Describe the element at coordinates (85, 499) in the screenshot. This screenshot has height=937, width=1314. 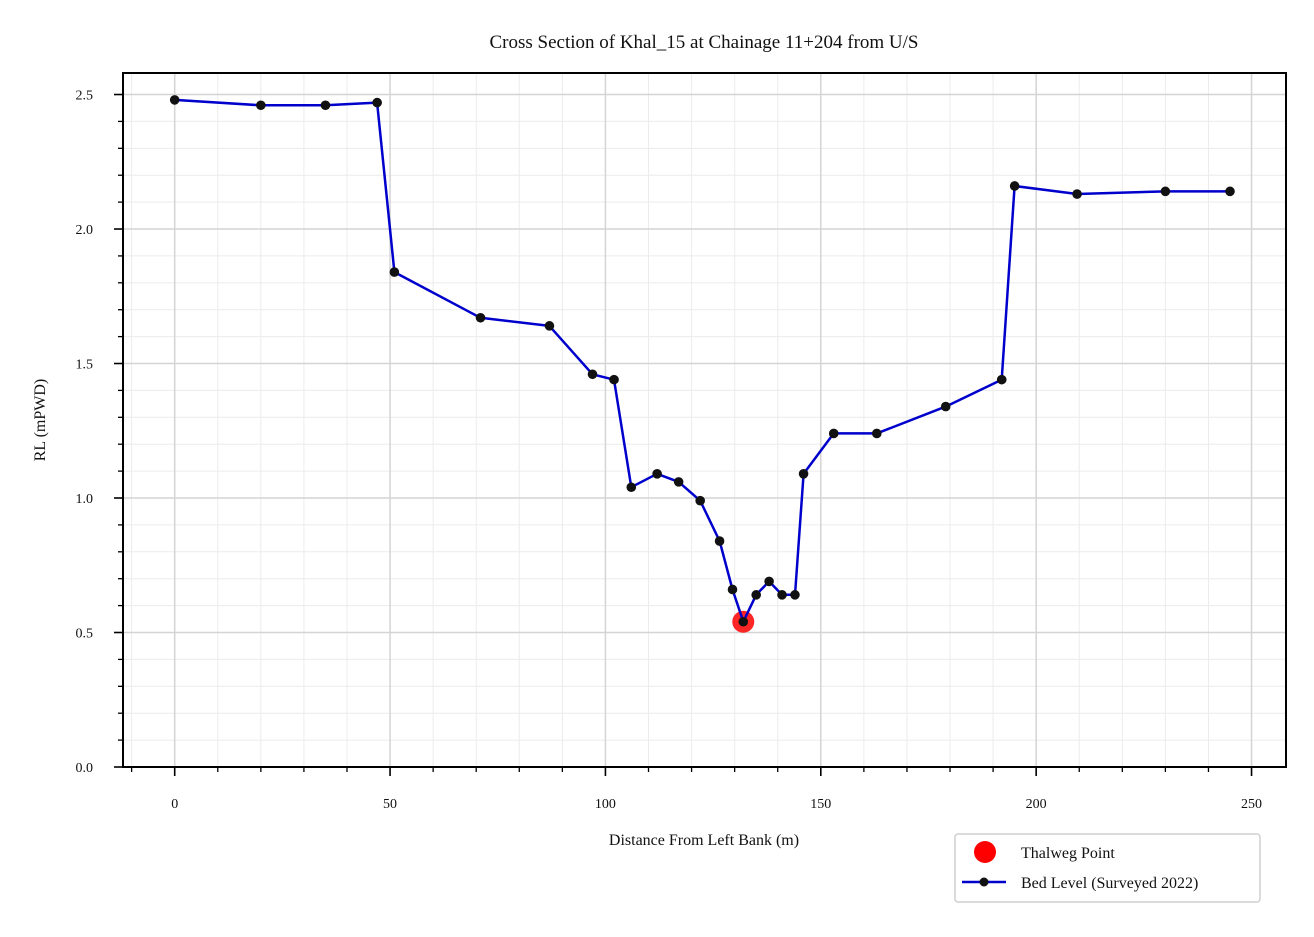
I see `y-tick-label: 1.0` at that location.